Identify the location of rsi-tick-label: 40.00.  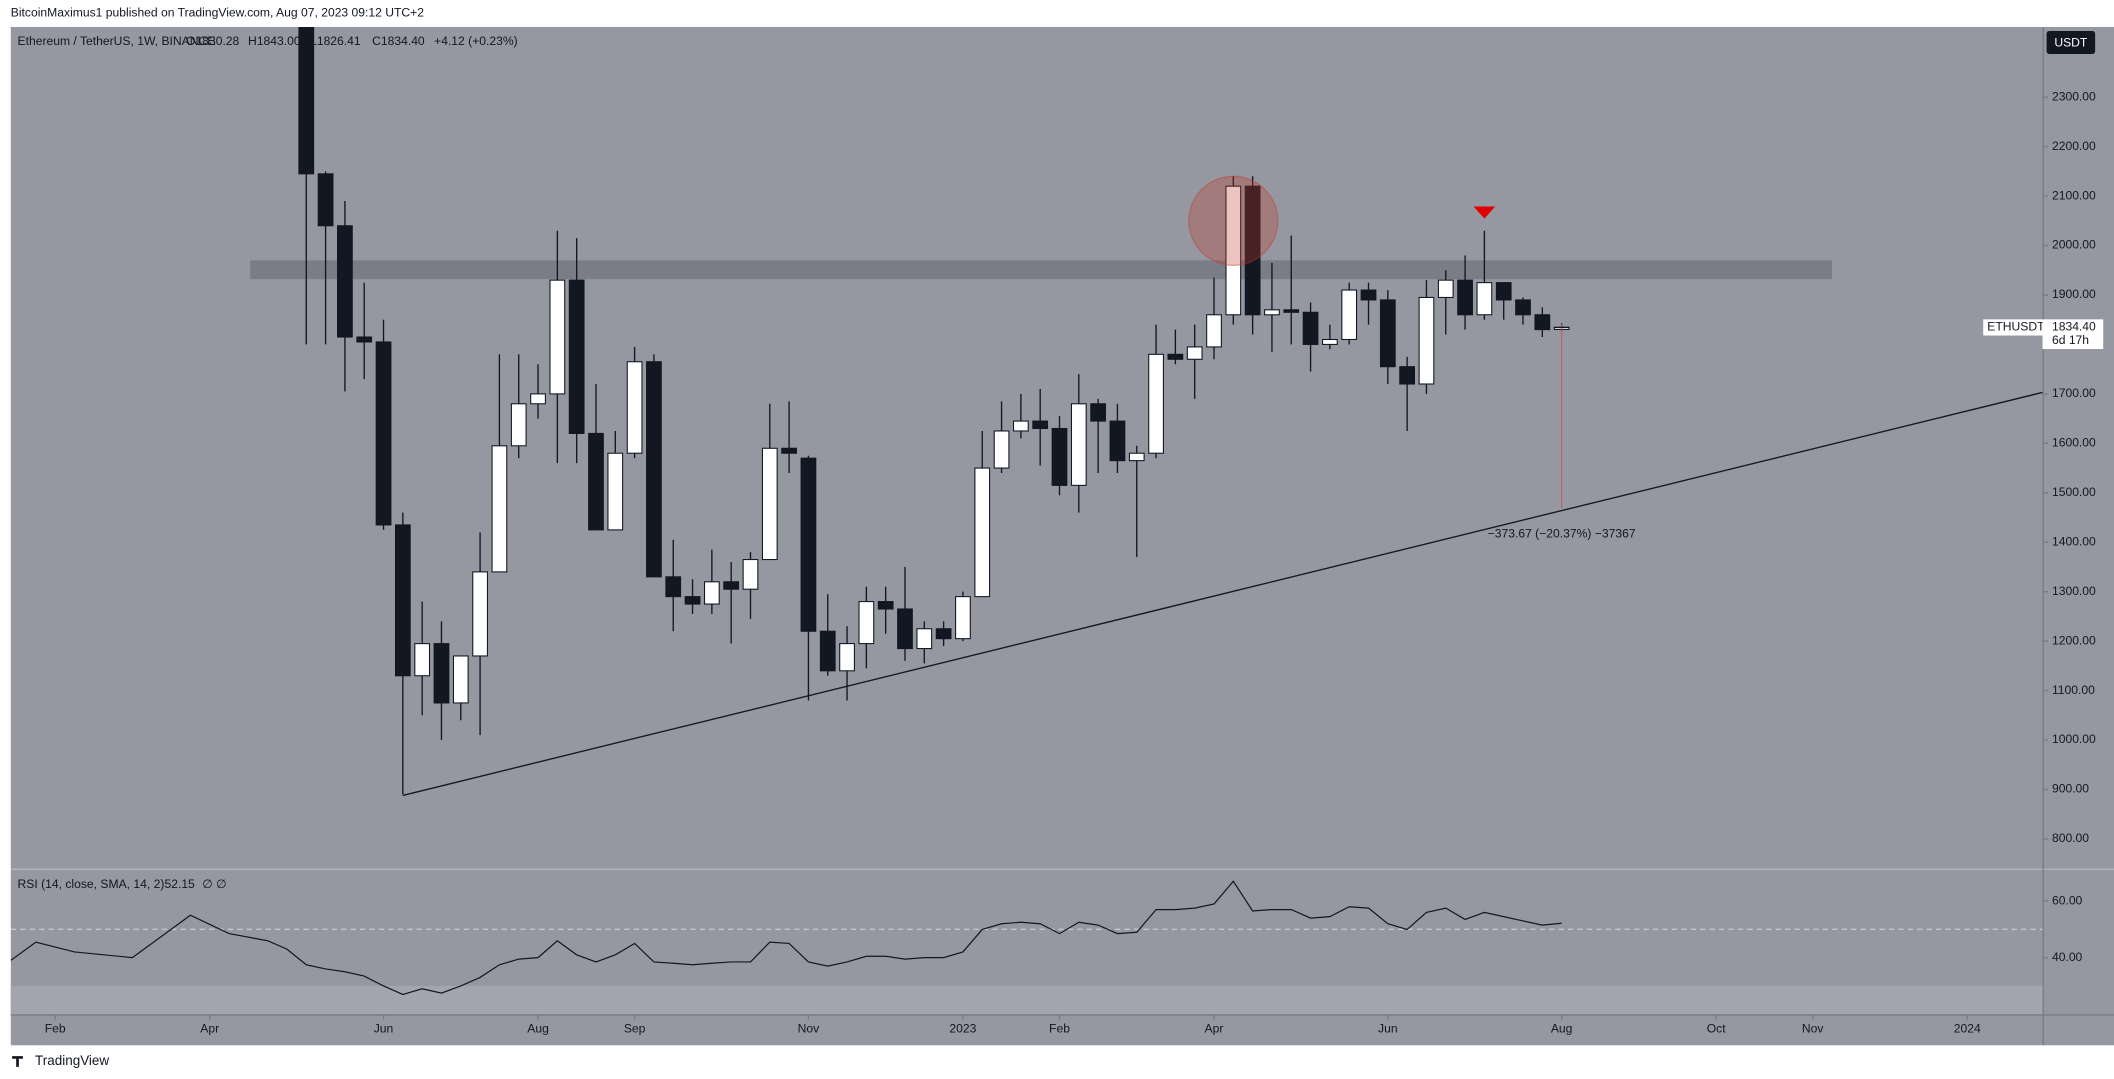
(2067, 957).